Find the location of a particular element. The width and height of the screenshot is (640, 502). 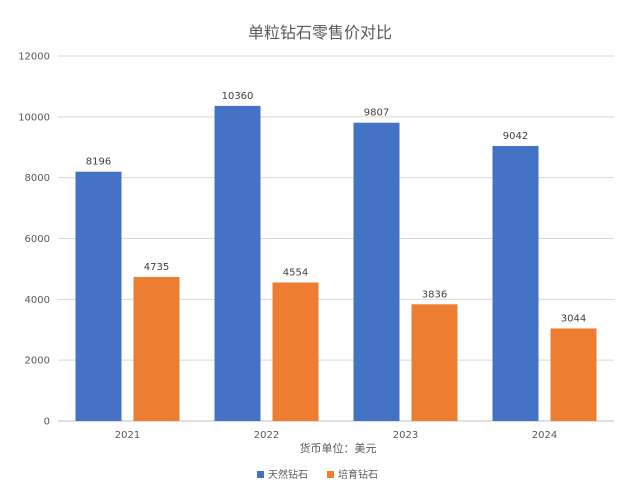

bar-natural-2021 is located at coordinates (98, 296).